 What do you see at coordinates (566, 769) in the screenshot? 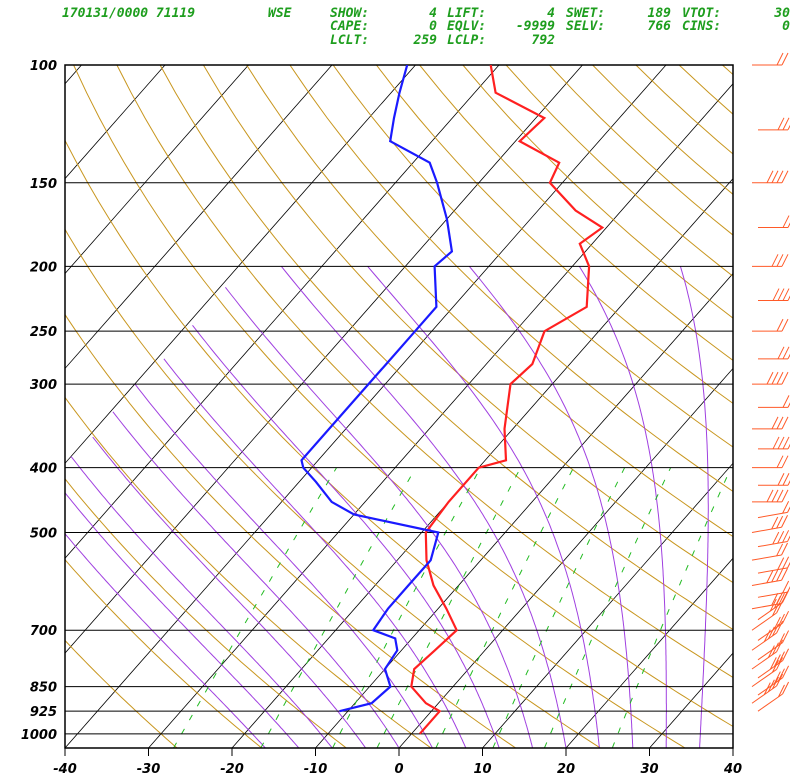
I see `x-tick-label: 20` at bounding box center [566, 769].